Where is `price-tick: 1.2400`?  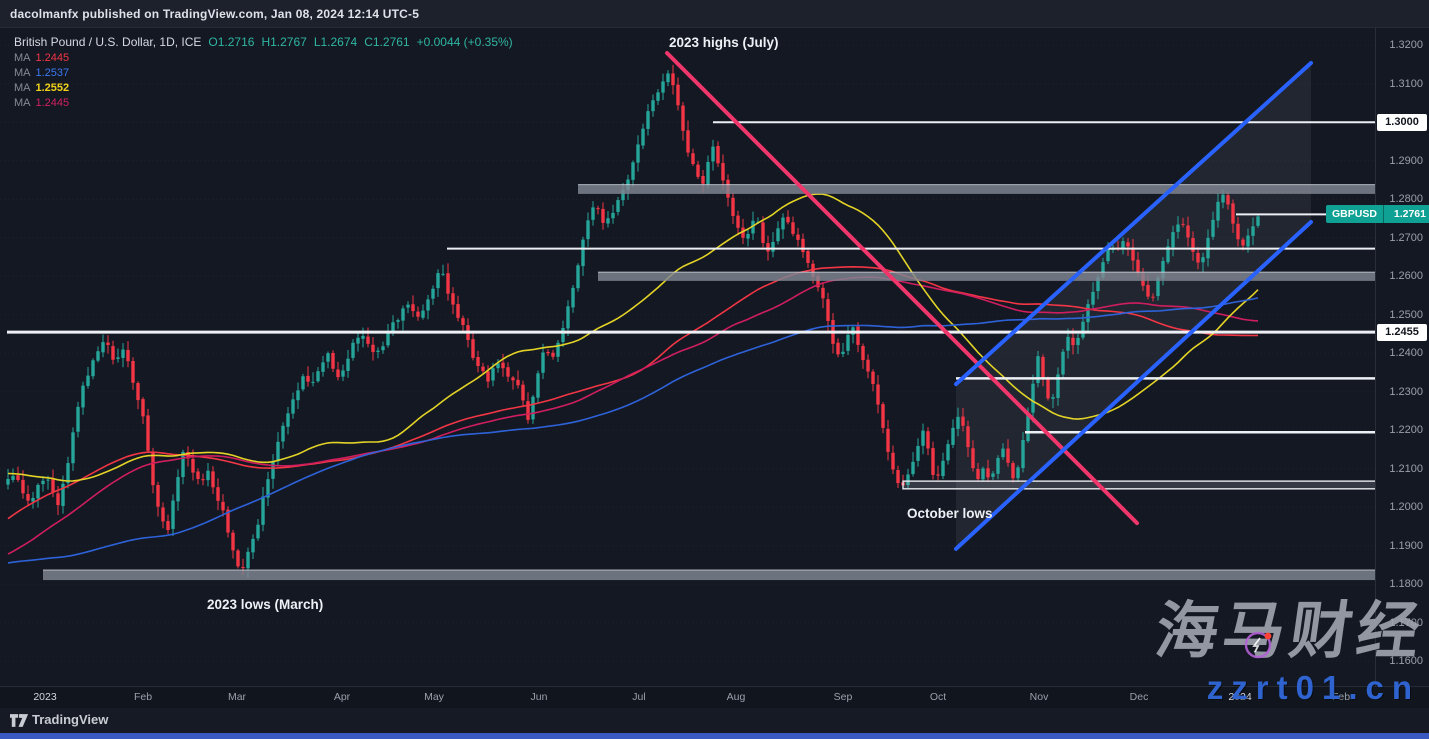 price-tick: 1.2400 is located at coordinates (1406, 353).